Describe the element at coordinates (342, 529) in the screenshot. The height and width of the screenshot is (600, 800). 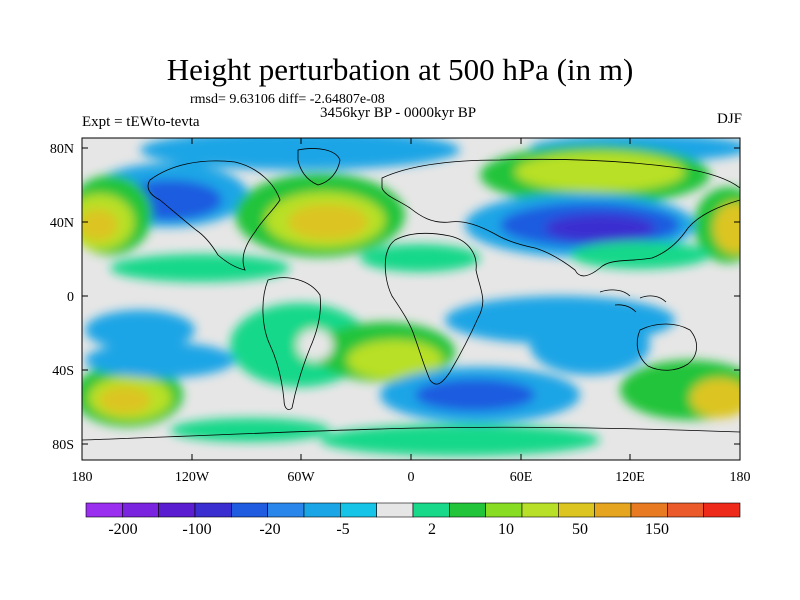
I see `colorbar-label: -5` at that location.